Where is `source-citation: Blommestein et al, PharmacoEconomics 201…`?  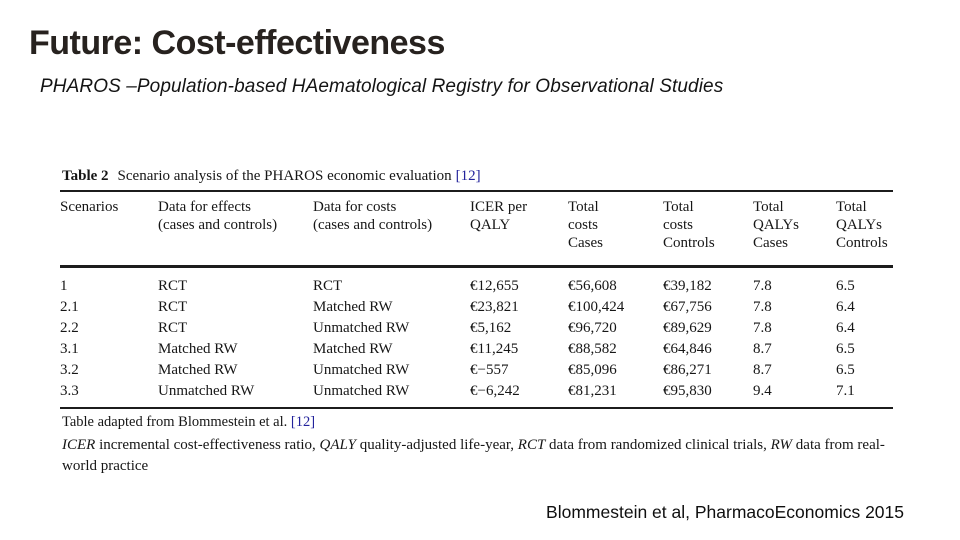 source-citation: Blommestein et al, PharmacoEconomics 201… is located at coordinates (725, 512).